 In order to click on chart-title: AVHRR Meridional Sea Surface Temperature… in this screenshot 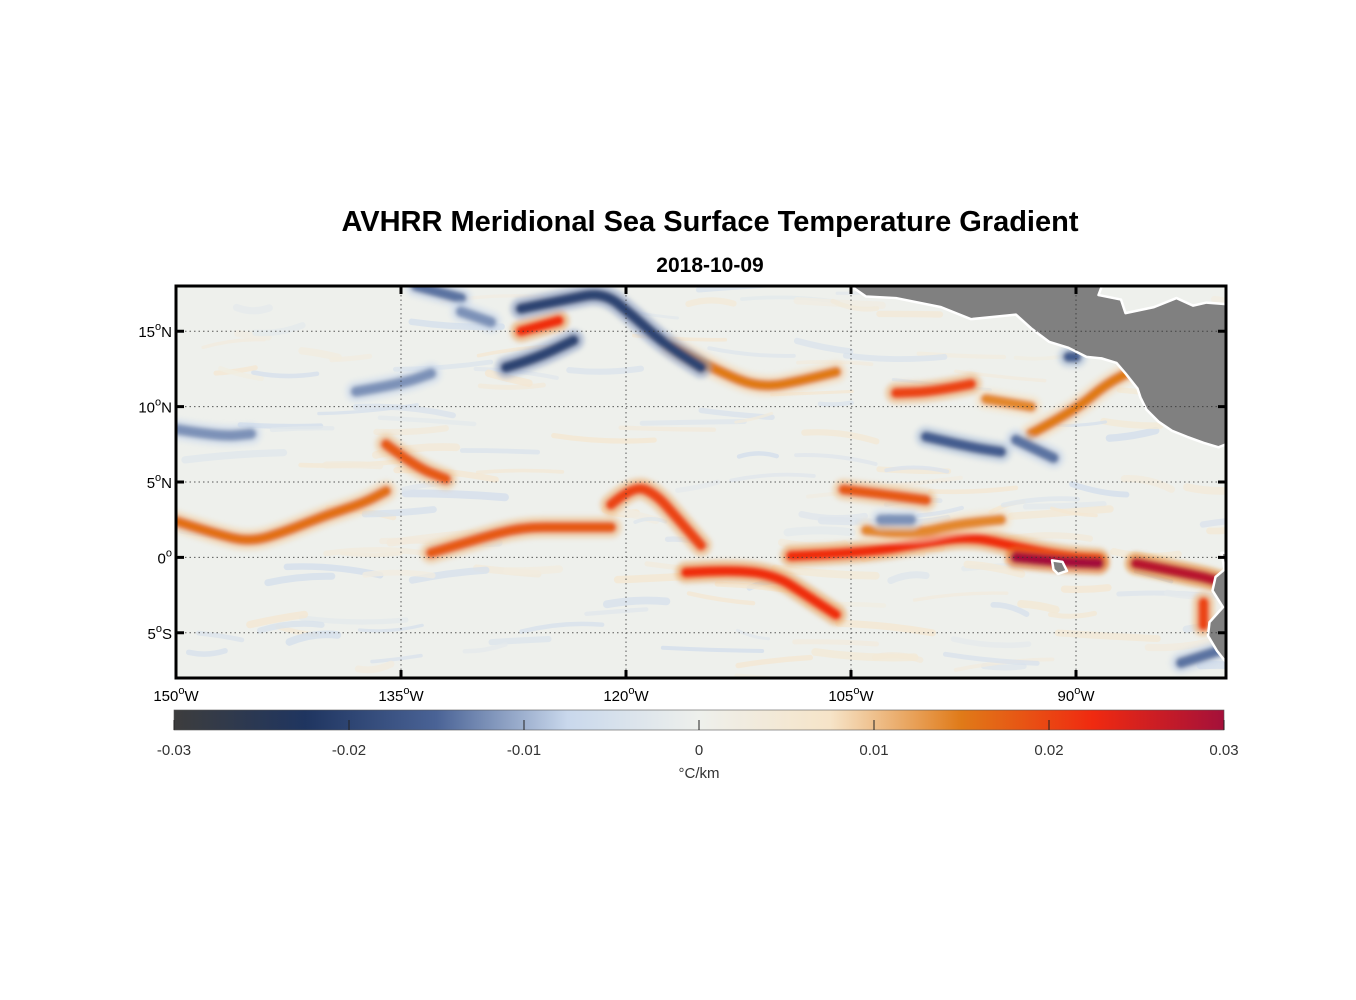, I will do `click(710, 222)`.